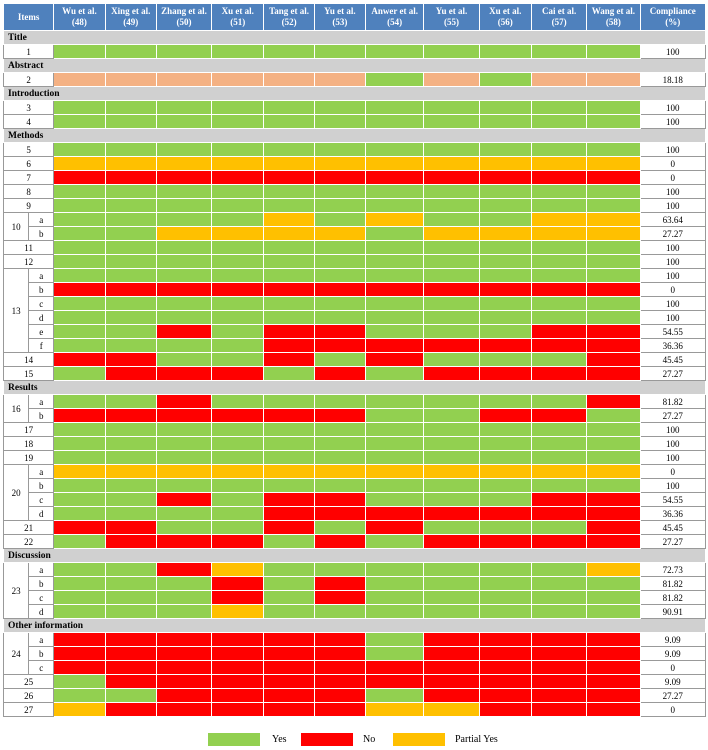 This screenshot has width=708, height=750. Describe the element at coordinates (41, 275) in the screenshot. I see `sub-item-label: a` at that location.